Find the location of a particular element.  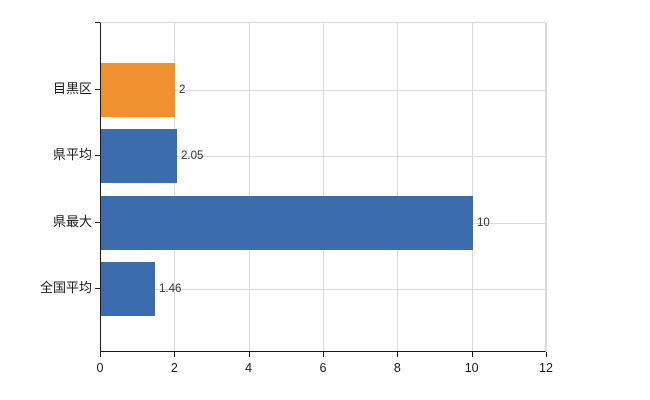

bar-全国平均 is located at coordinates (128, 289).